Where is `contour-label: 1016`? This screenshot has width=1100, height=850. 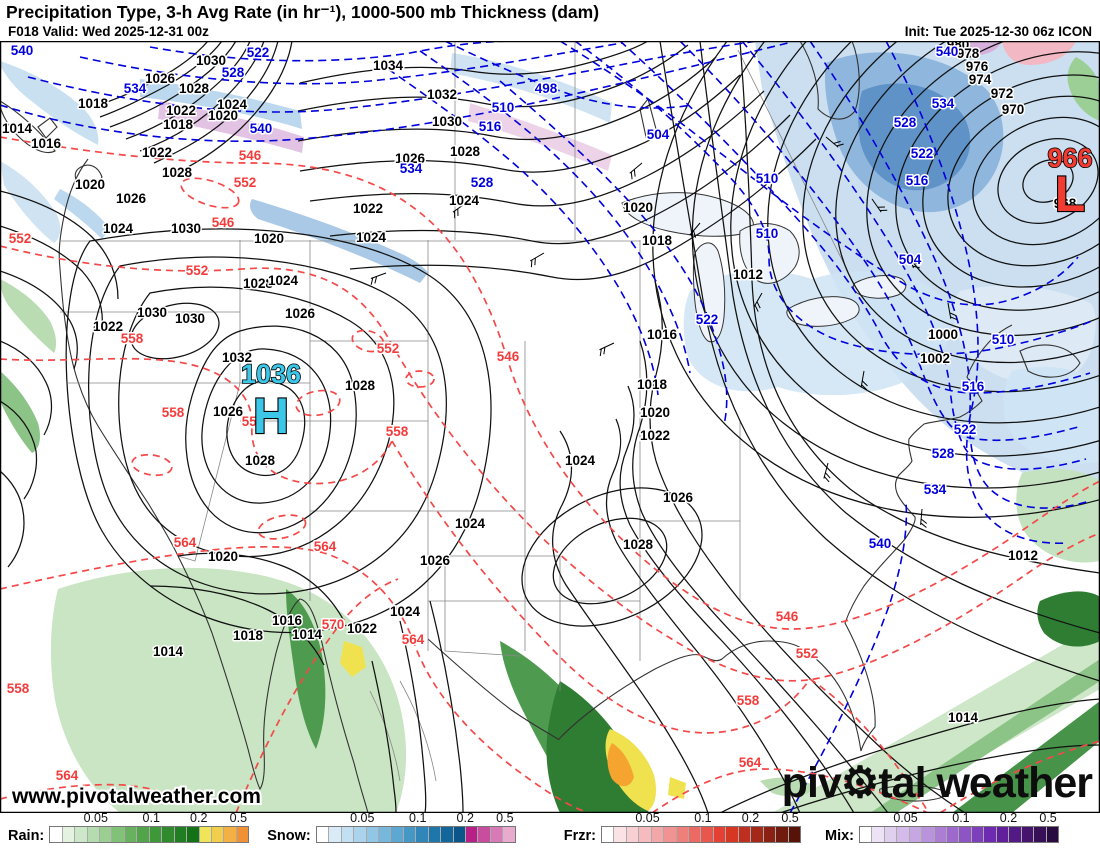
contour-label: 1016 is located at coordinates (287, 620).